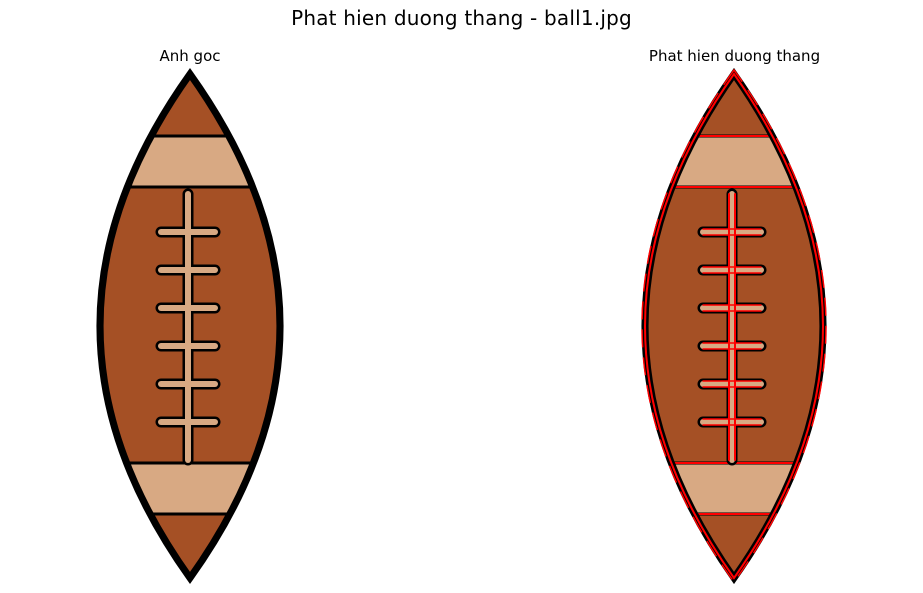 Image resolution: width=923 pixels, height=593 pixels. What do you see at coordinates (461, 18) in the screenshot?
I see `figure-title: Phat hien duong thang - ball1.jpg` at bounding box center [461, 18].